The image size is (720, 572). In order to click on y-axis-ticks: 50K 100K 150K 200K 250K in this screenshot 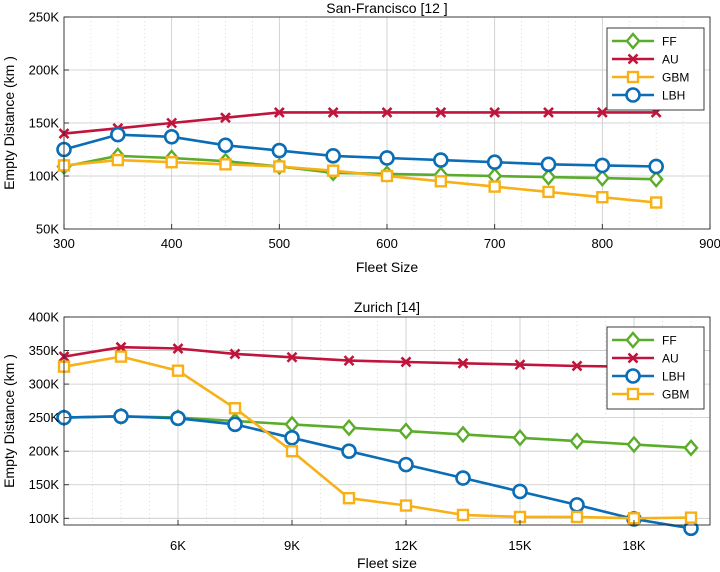, I will do `click(49, 123)`.